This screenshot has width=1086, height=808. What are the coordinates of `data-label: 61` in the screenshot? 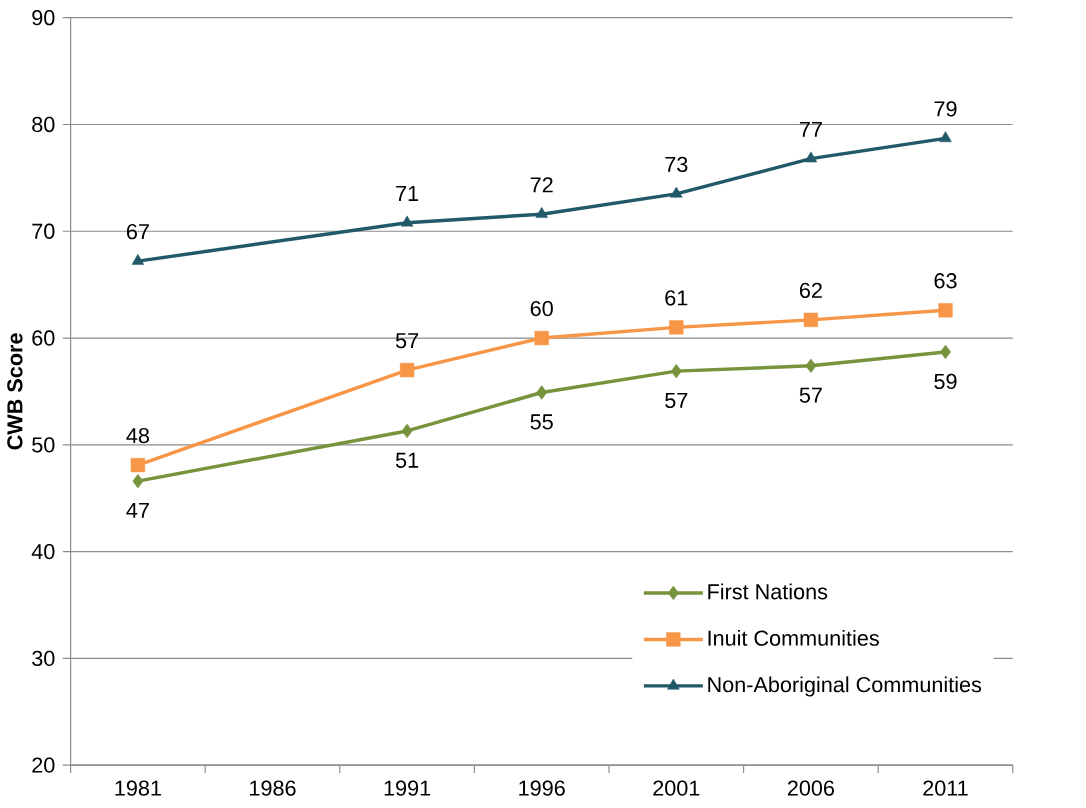 It's located at (676, 297).